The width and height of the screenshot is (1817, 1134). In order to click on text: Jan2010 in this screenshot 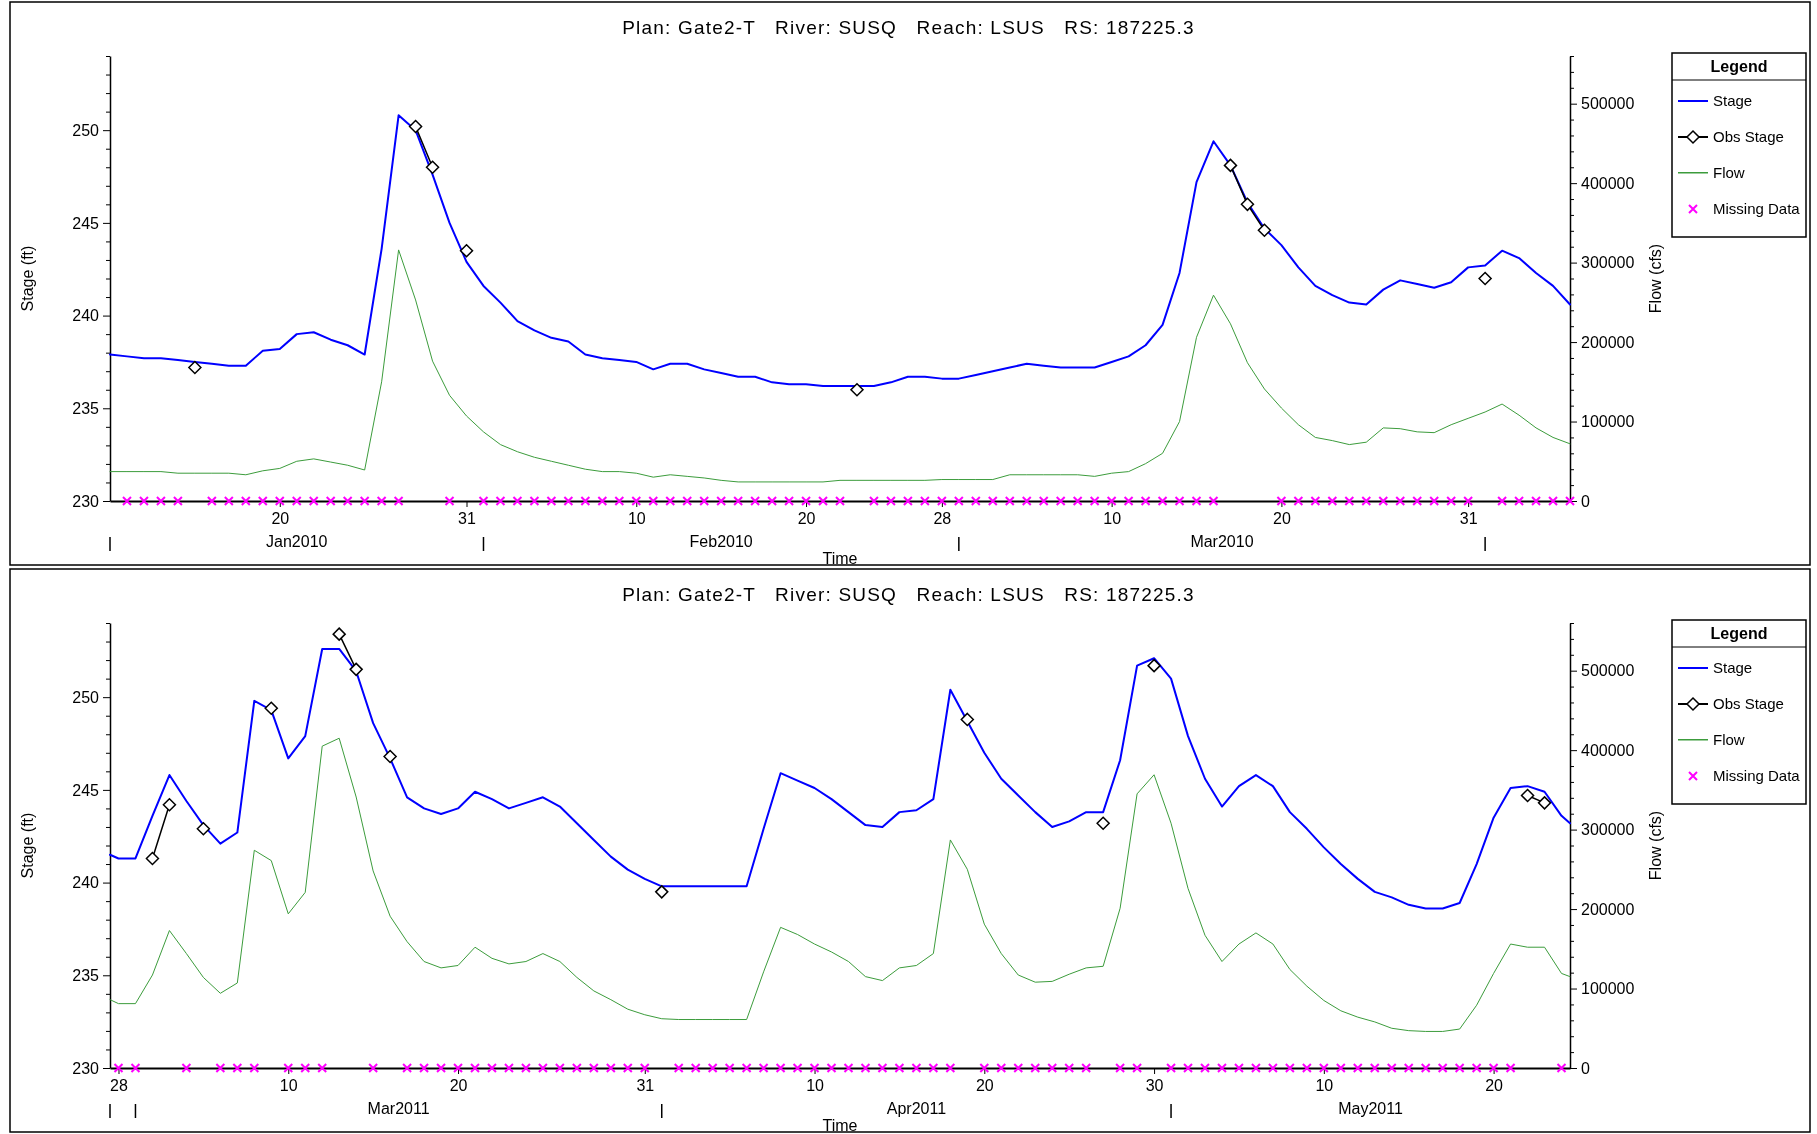, I will do `click(297, 541)`.